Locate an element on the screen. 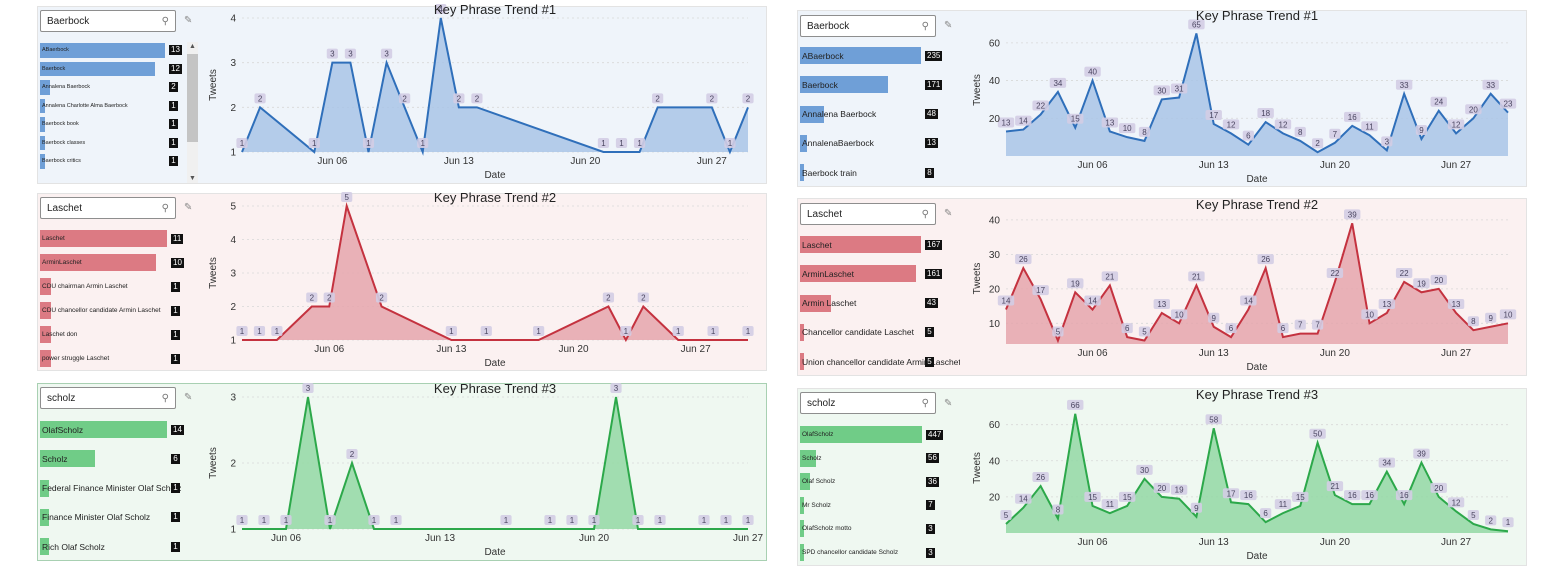 This screenshot has height=570, width=1563. list-item: Laschet 167 is located at coordinates (880, 244).